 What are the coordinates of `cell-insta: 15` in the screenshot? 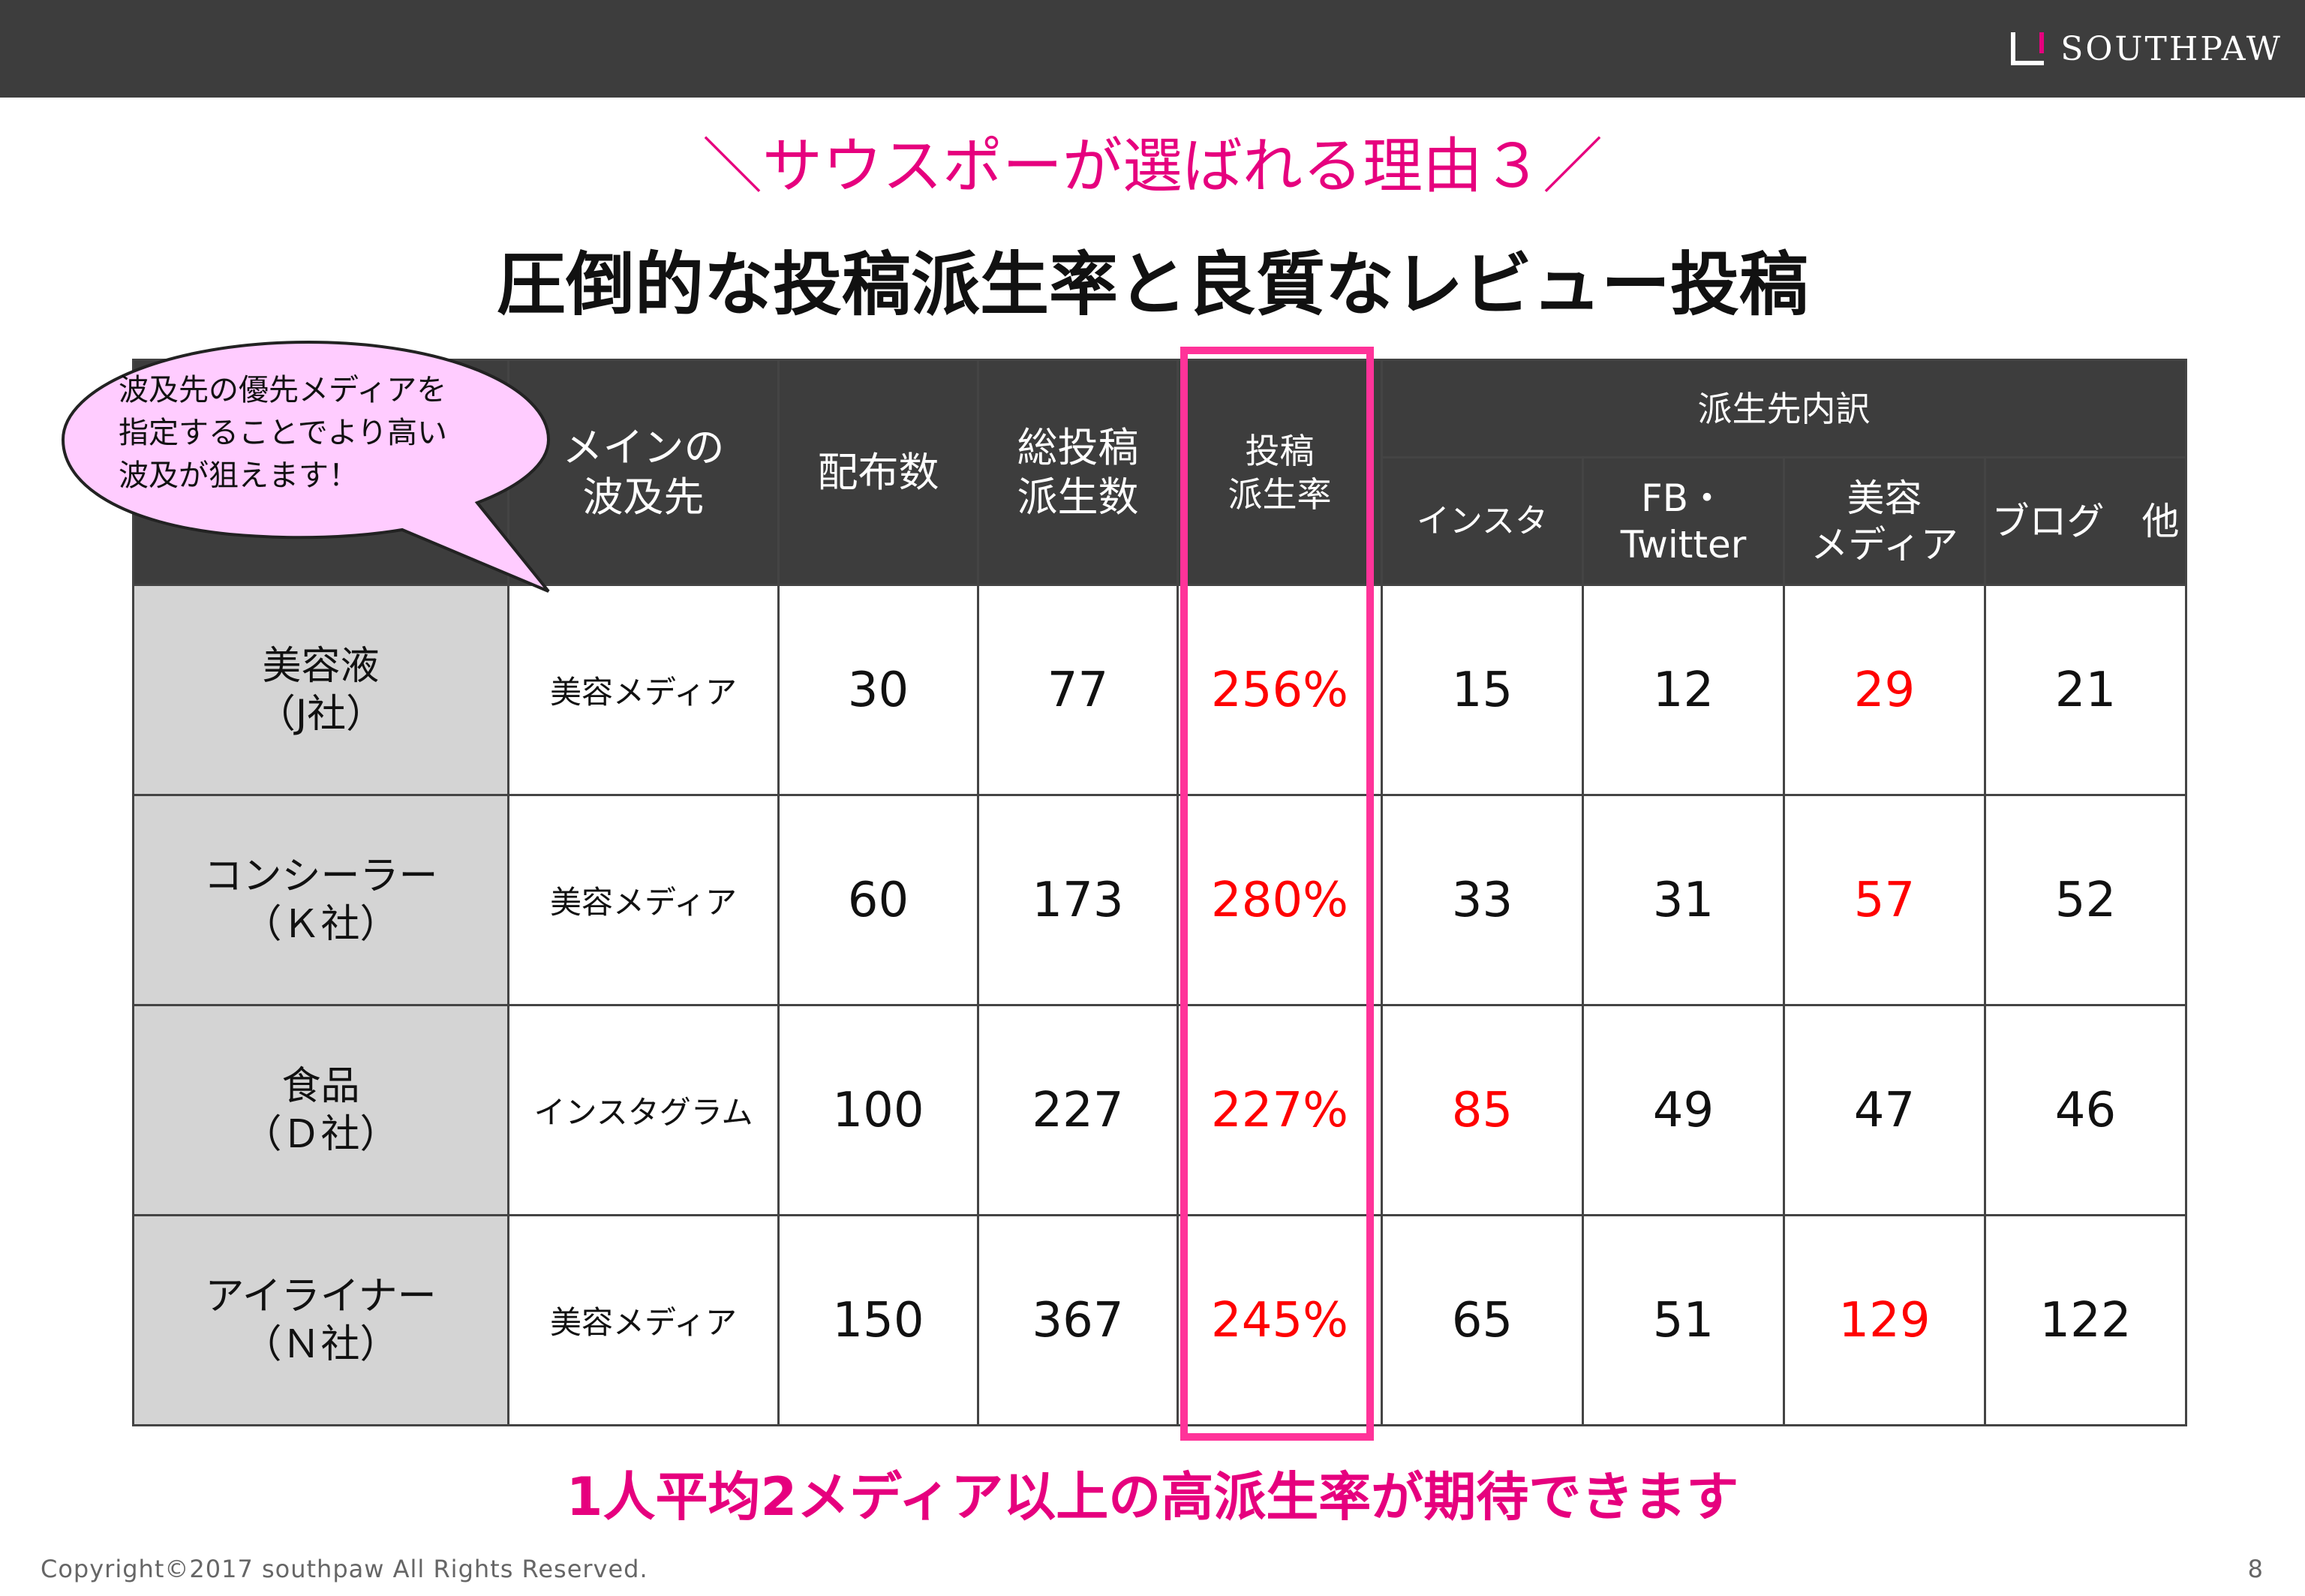 It's located at (1482, 690).